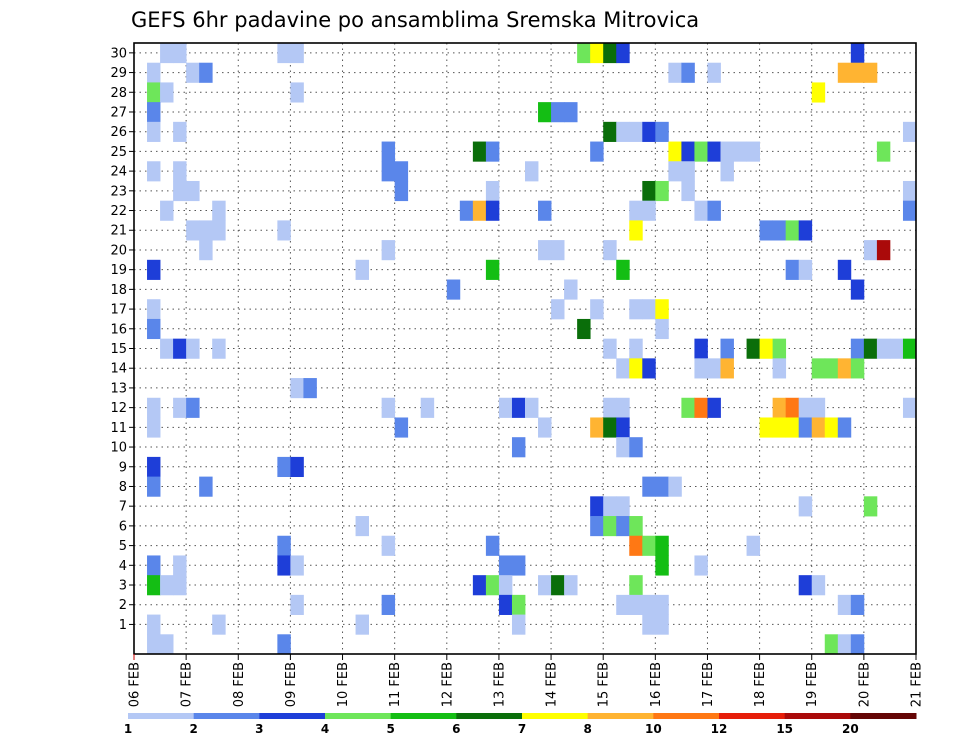 This screenshot has width=960, height=742. I want to click on y-tick-label: 1, so click(123, 625).